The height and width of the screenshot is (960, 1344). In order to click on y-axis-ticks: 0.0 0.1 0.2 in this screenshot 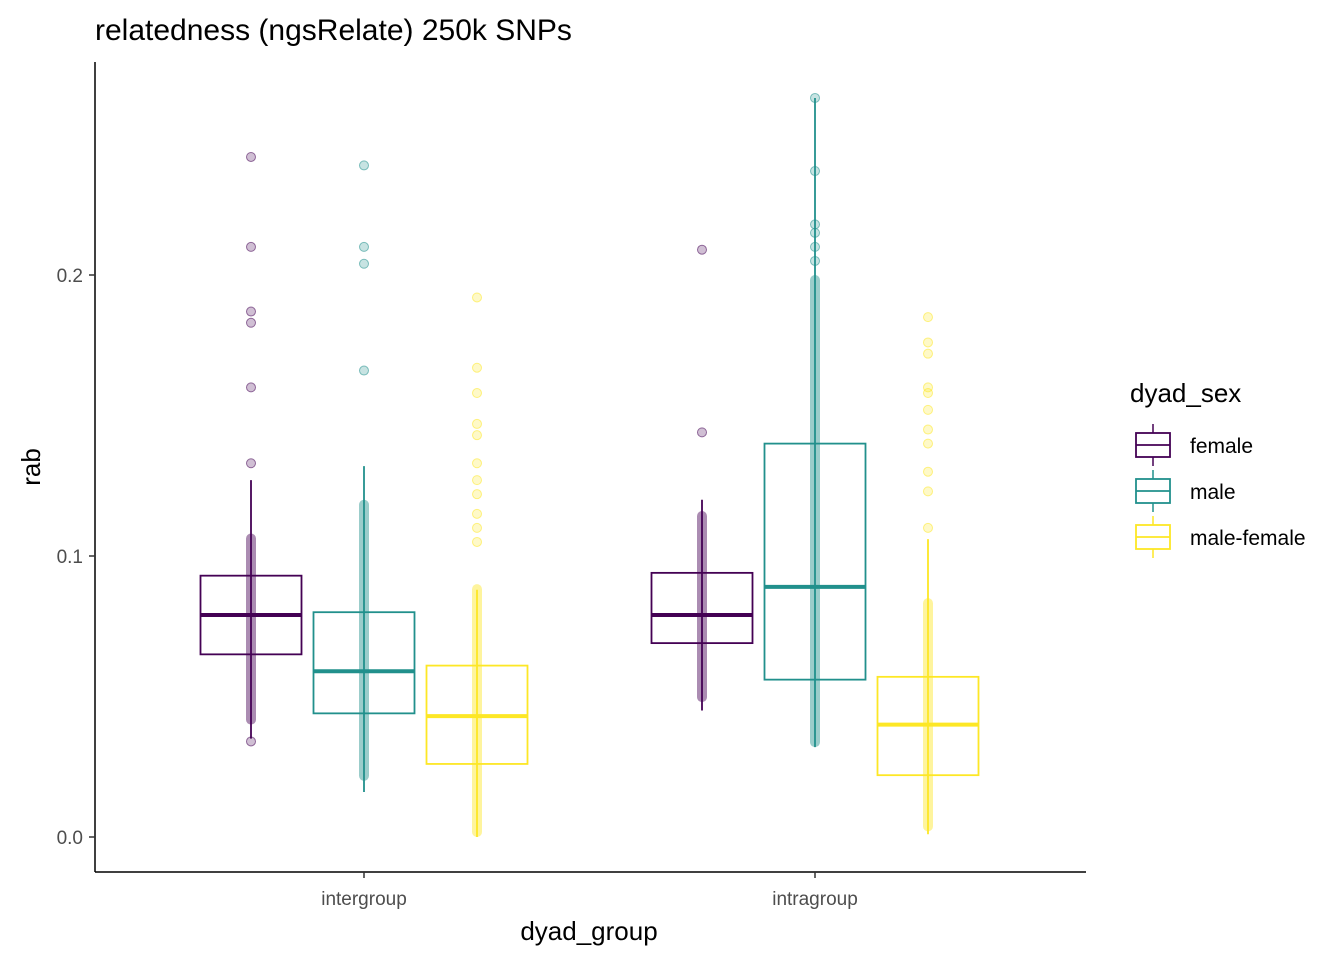, I will do `click(76, 557)`.